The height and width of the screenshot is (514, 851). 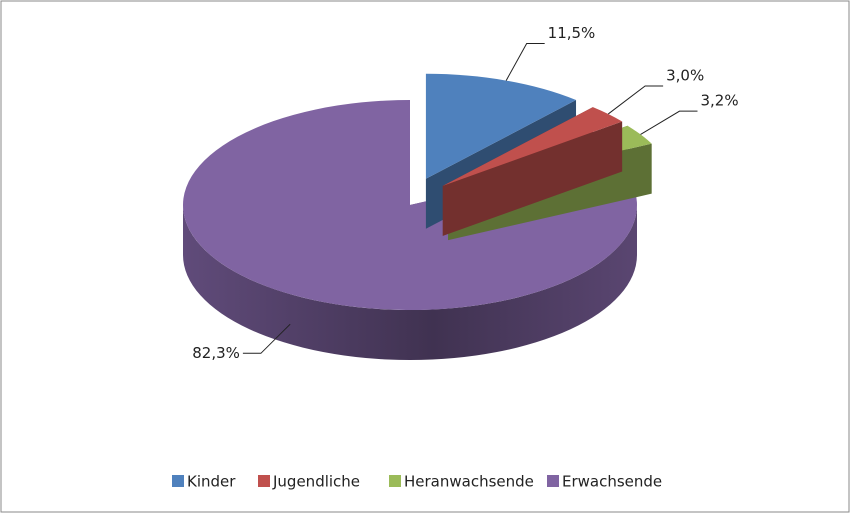 I want to click on legend-label: Jugendliche, so click(x=316, y=482).